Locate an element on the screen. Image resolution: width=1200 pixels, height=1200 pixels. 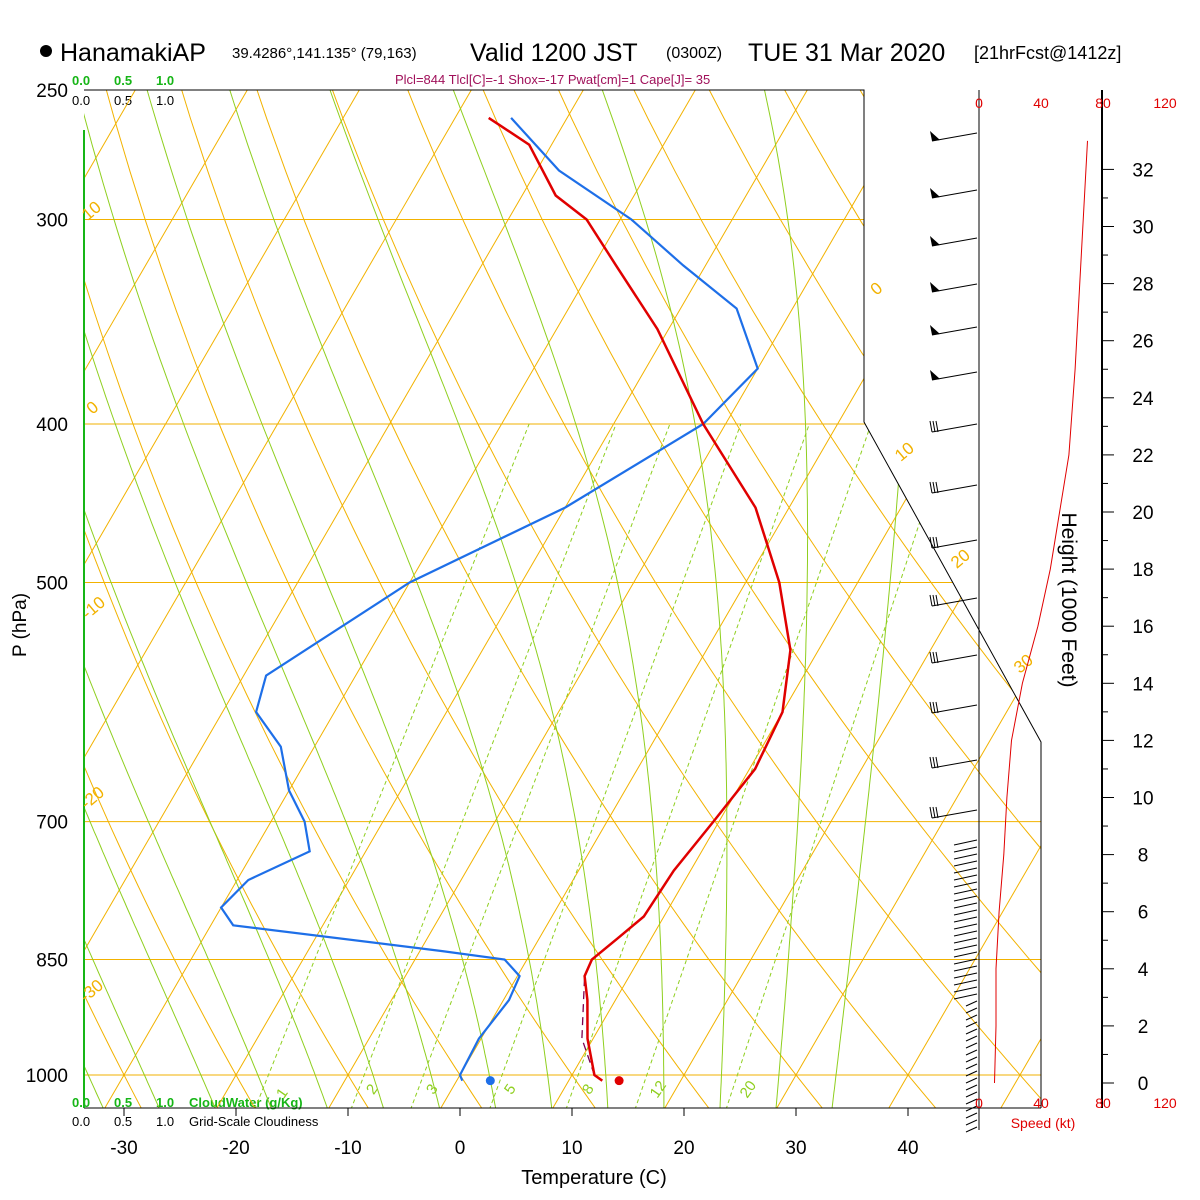
wind-barbs is located at coordinates (954, 611).